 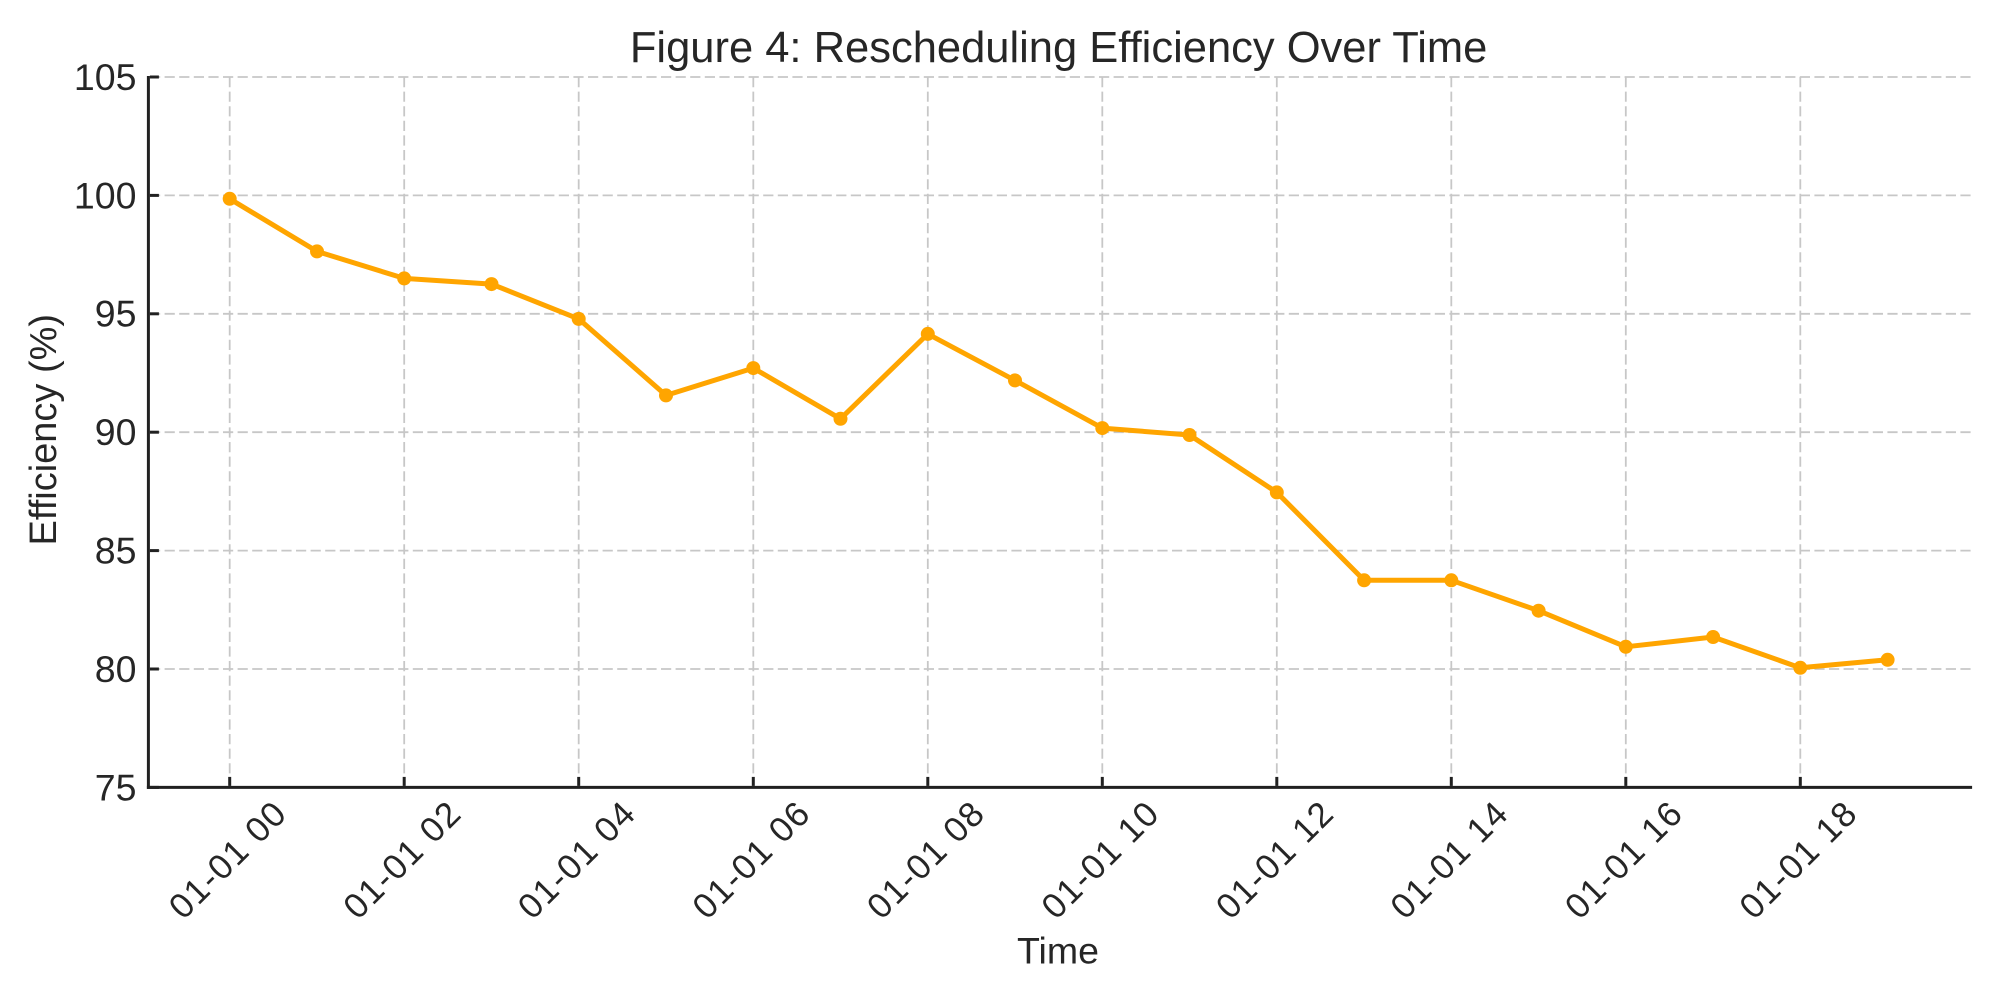 What do you see at coordinates (105, 77) in the screenshot?
I see `svg-text: 105` at bounding box center [105, 77].